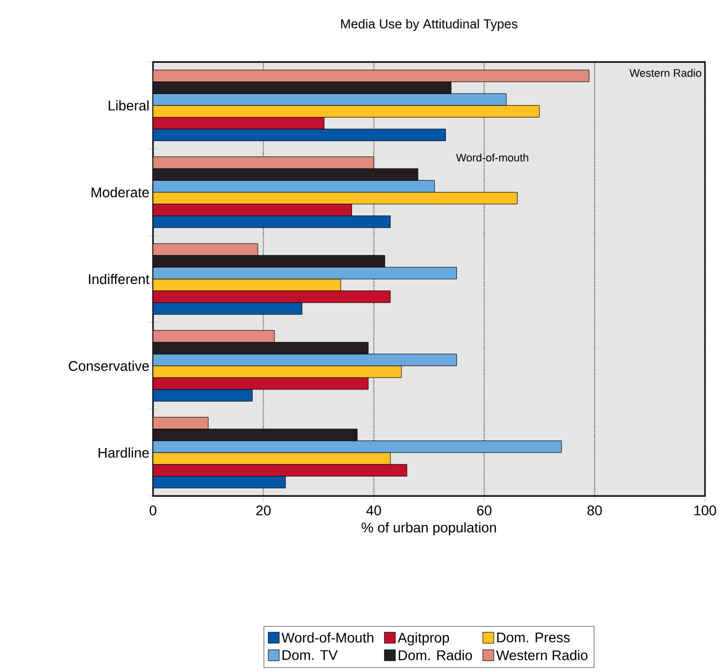 This screenshot has width=725, height=672. I want to click on legend-label: Dom. TV, so click(310, 655).